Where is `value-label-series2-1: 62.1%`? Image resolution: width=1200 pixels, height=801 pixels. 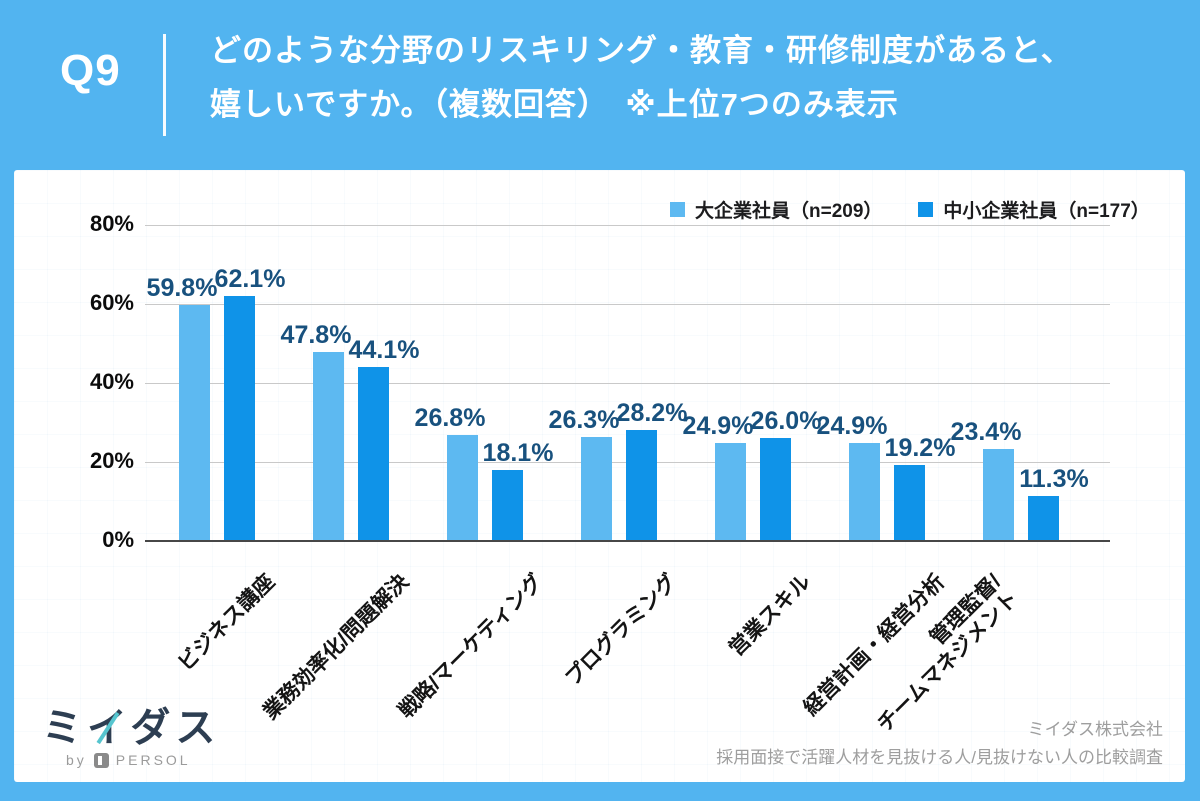
value-label-series2-1: 62.1% is located at coordinates (250, 278).